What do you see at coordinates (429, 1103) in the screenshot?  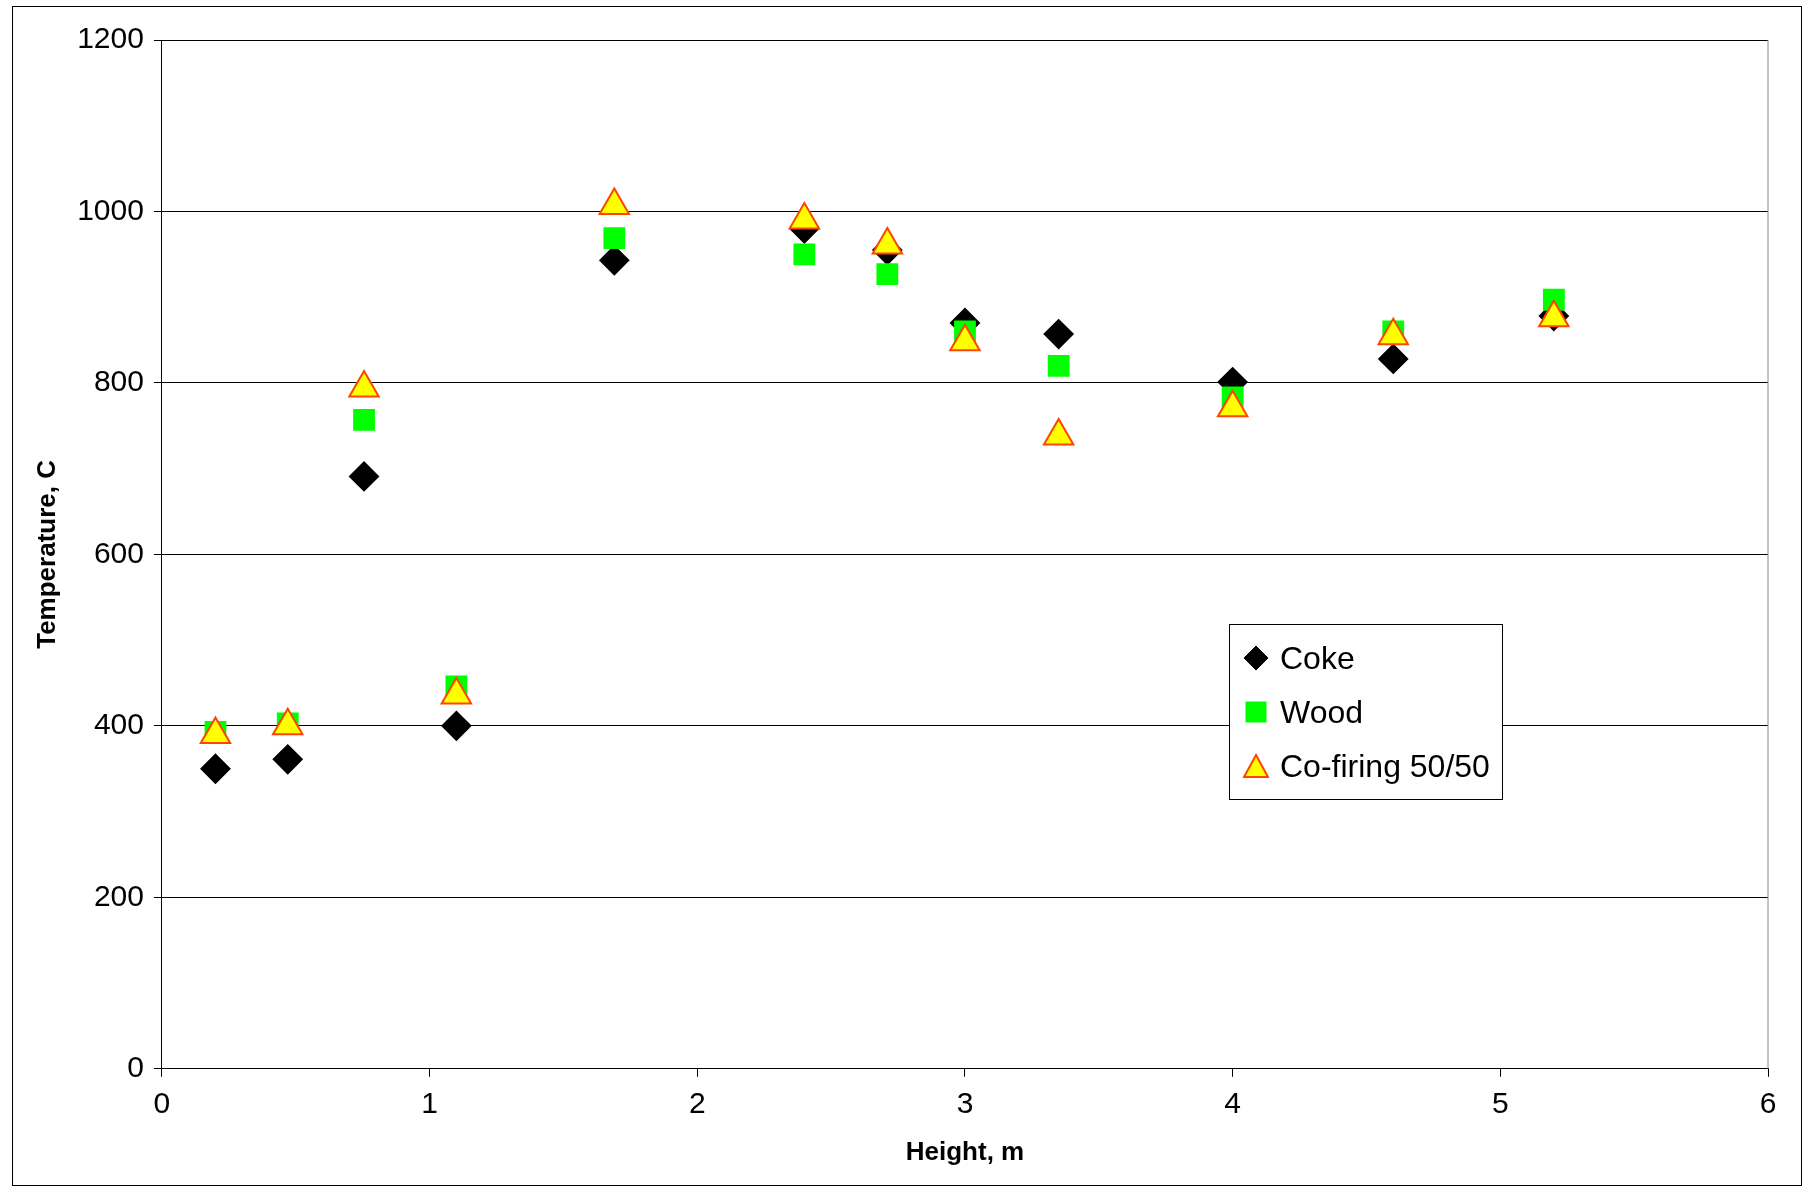 I see `x-tick-label: 1` at bounding box center [429, 1103].